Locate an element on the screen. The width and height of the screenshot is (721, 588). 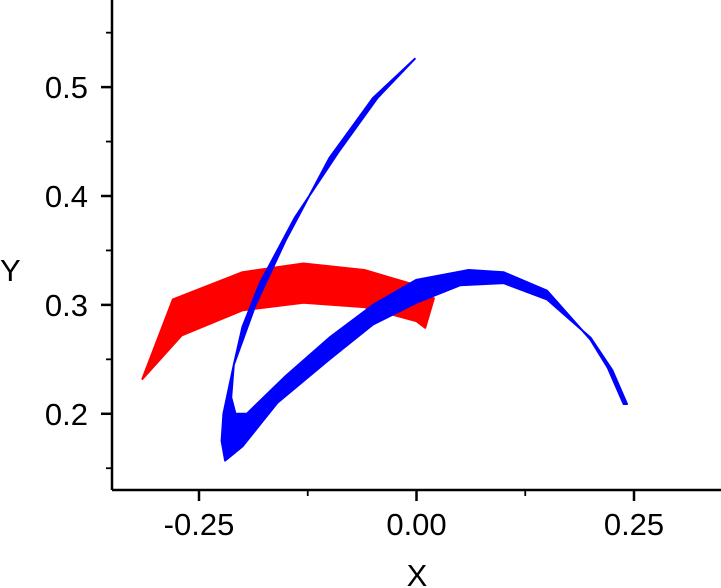
y-tick-label: 0.4 is located at coordinates (66, 196).